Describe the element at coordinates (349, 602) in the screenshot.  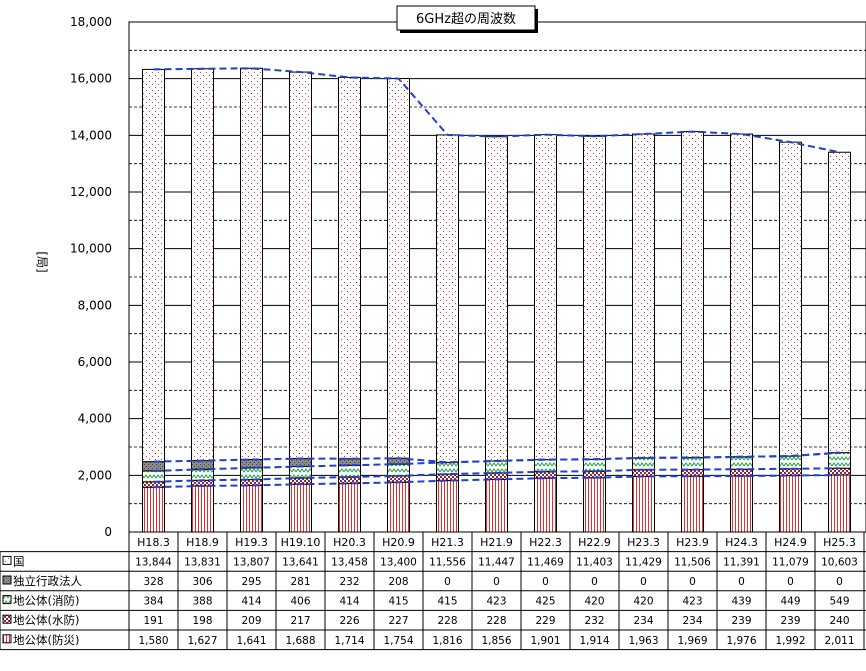
I see `table-cell: 414` at that location.